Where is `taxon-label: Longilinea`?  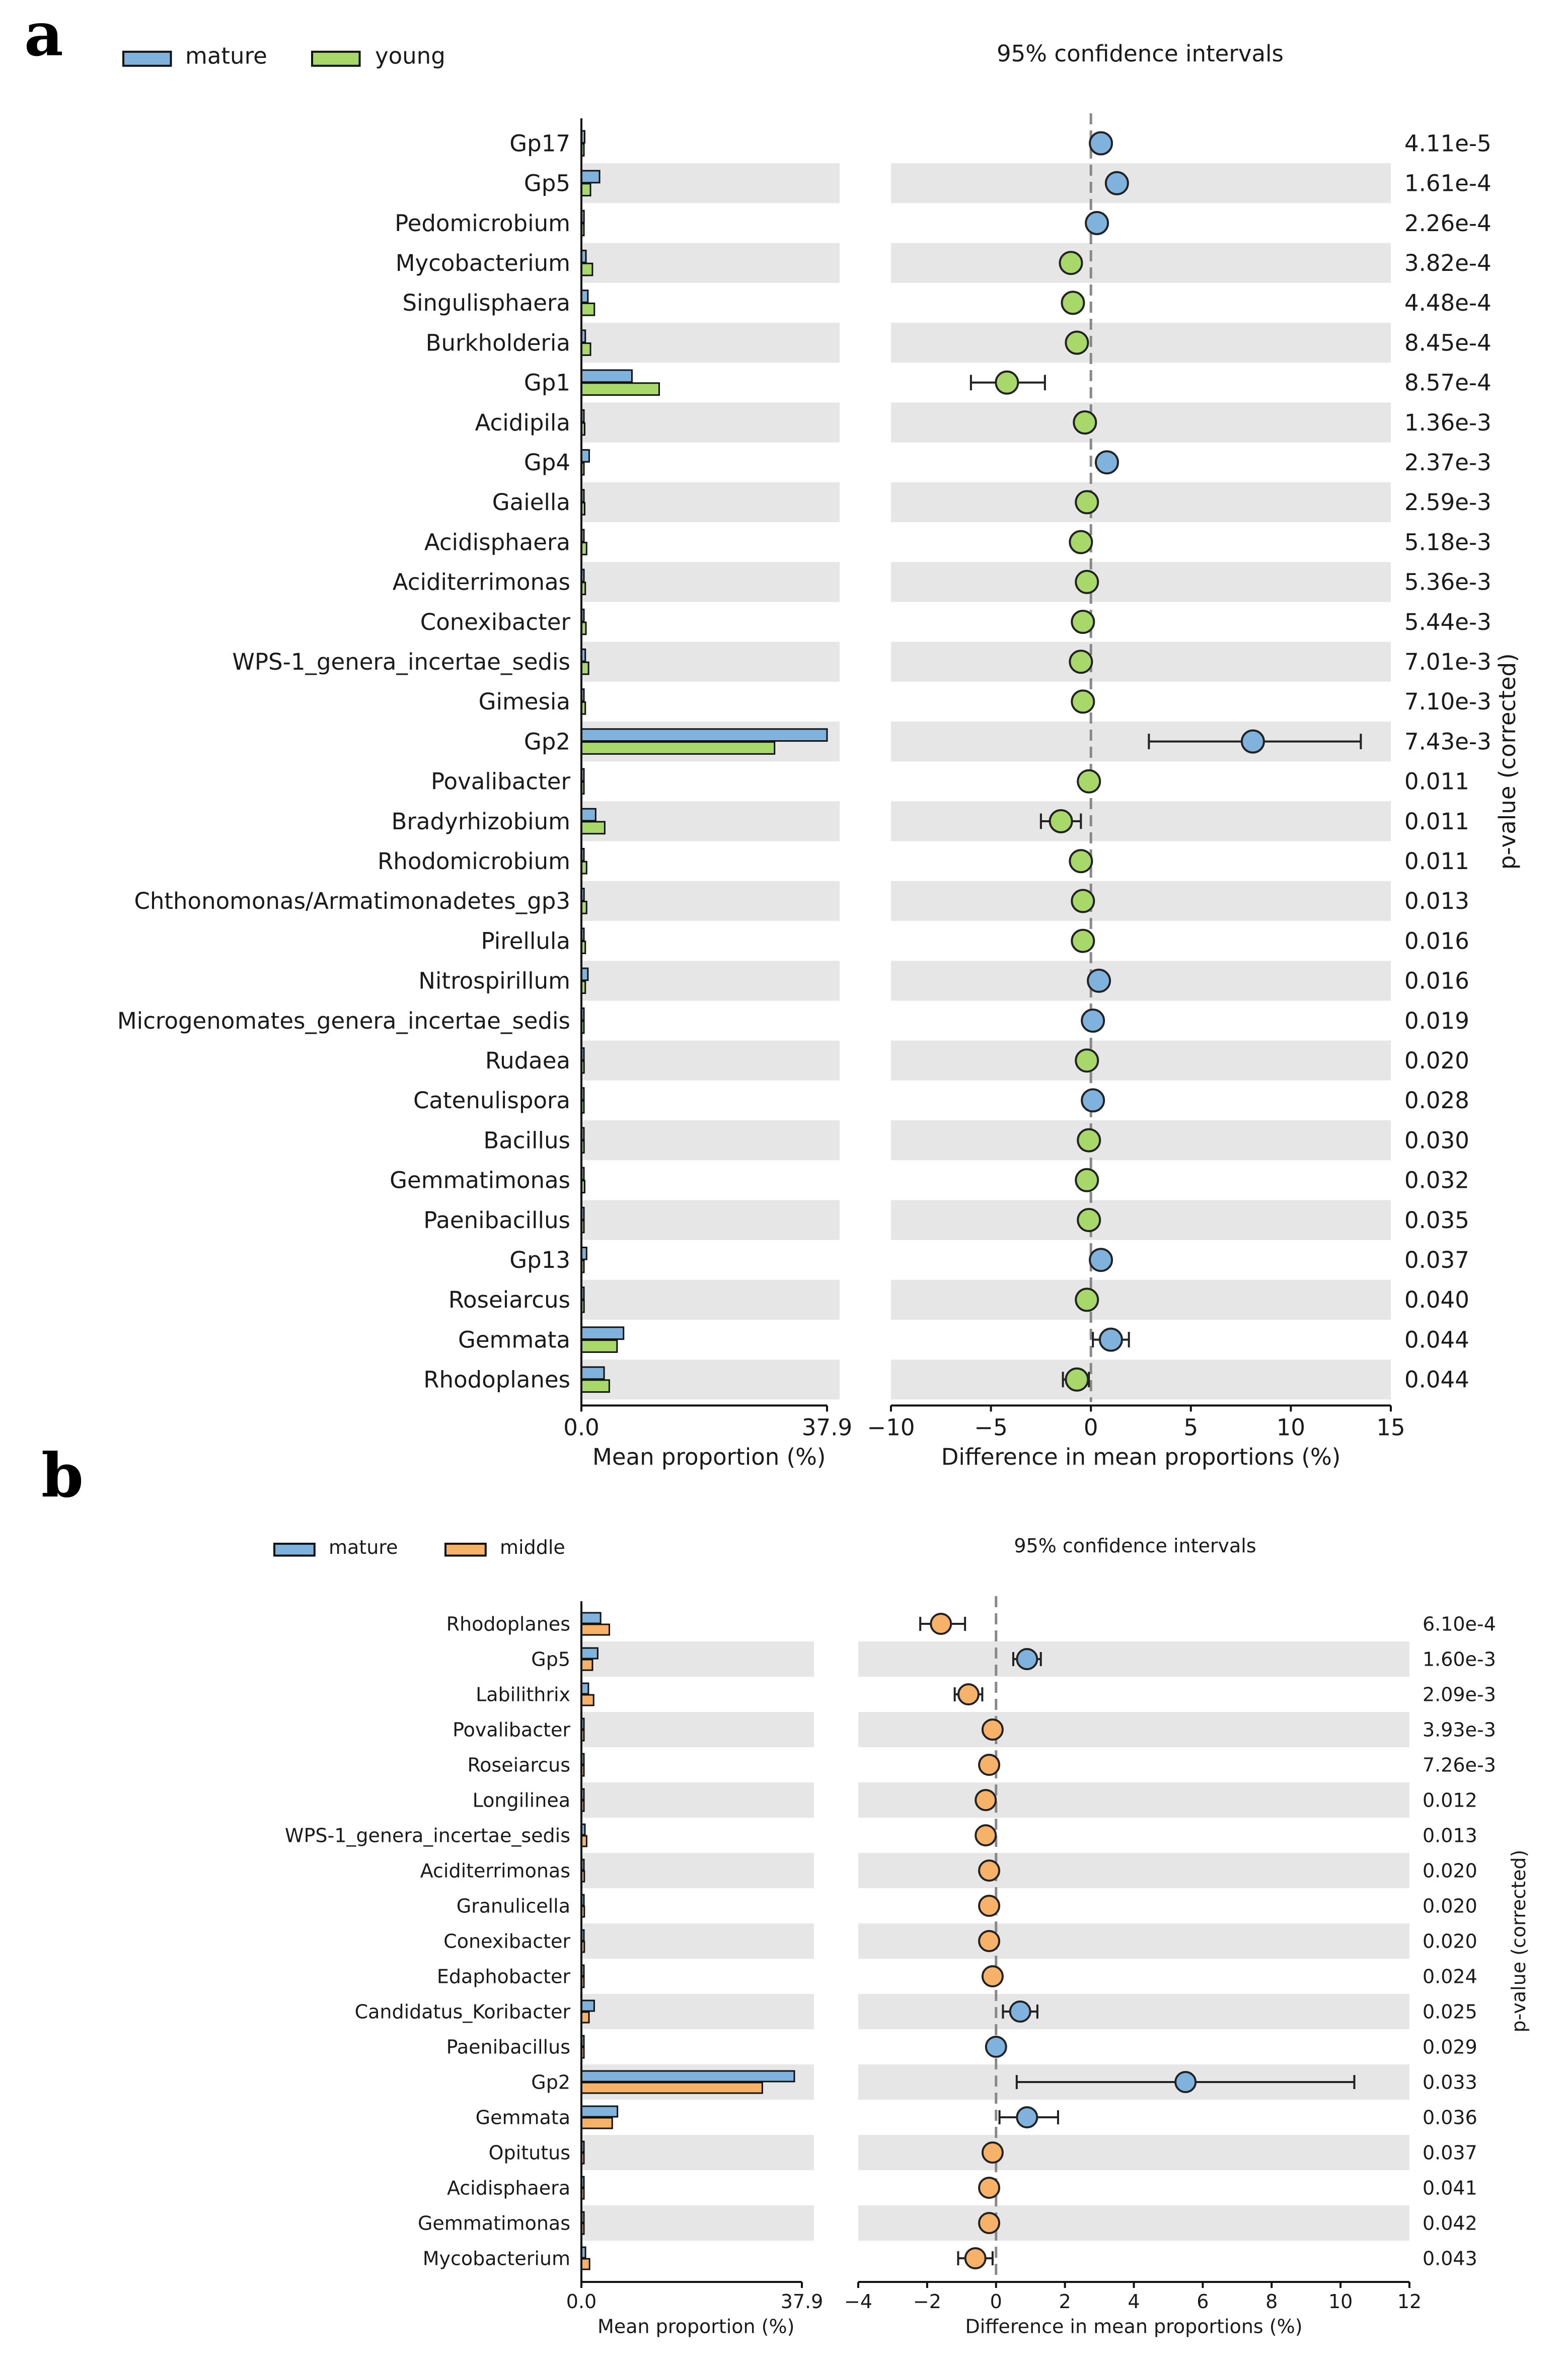 taxon-label: Longilinea is located at coordinates (521, 1800).